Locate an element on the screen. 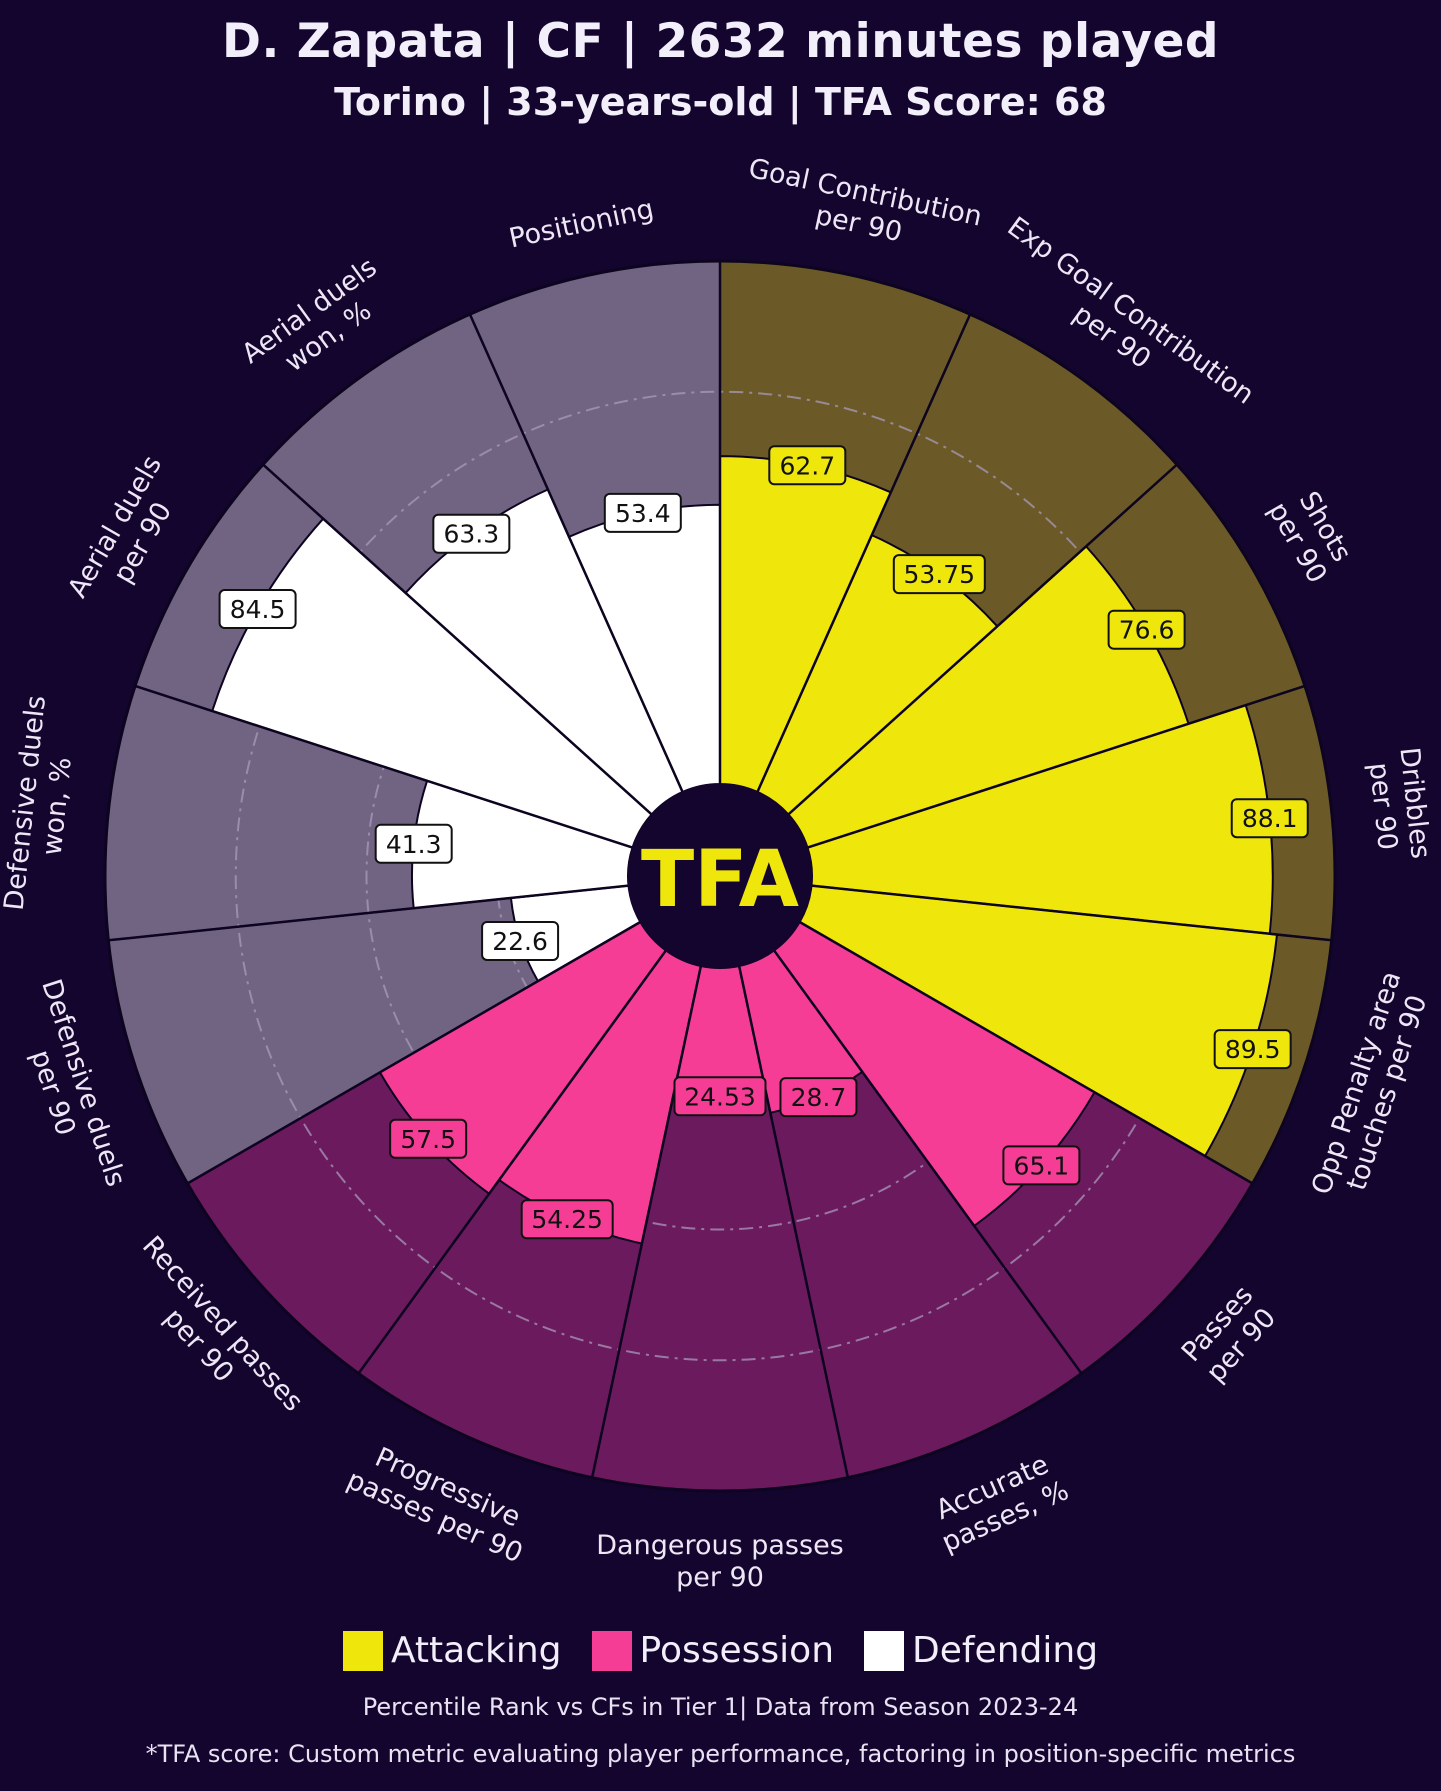  legend: Attacking Possession Defending is located at coordinates (720, 1650).